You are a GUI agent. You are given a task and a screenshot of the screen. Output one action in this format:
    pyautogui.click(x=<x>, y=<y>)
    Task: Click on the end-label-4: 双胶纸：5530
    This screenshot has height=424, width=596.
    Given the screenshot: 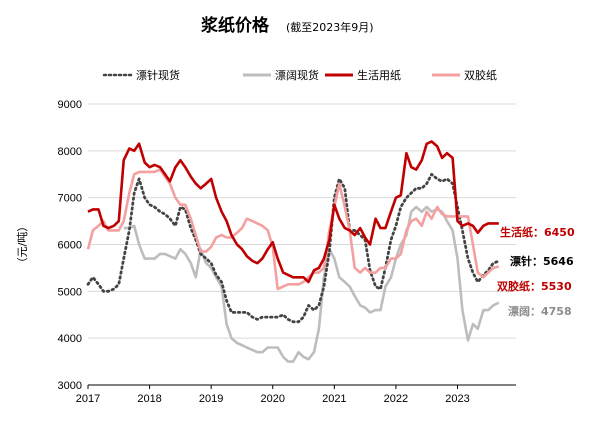 What is the action you would take?
    pyautogui.click(x=534, y=286)
    